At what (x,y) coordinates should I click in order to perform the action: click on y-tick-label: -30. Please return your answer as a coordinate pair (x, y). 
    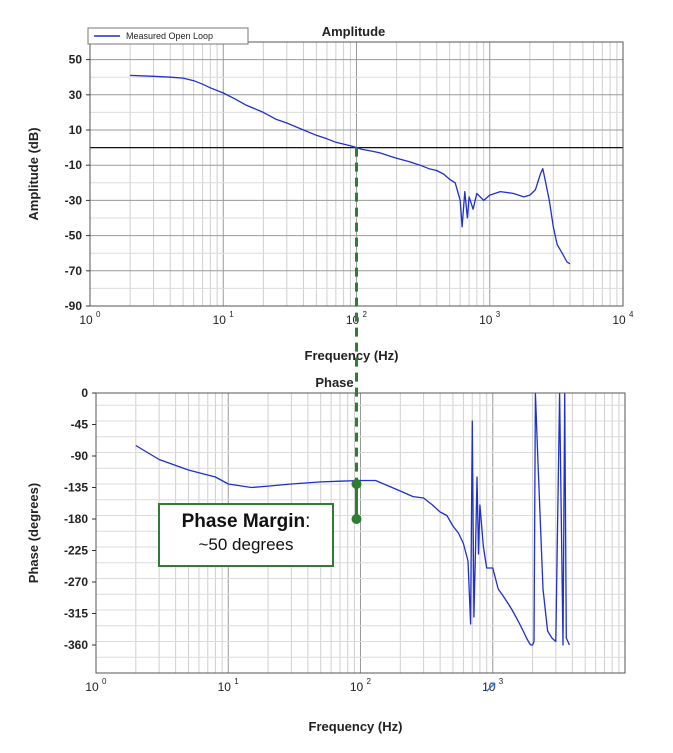
    Looking at the image, I should click on (74, 200).